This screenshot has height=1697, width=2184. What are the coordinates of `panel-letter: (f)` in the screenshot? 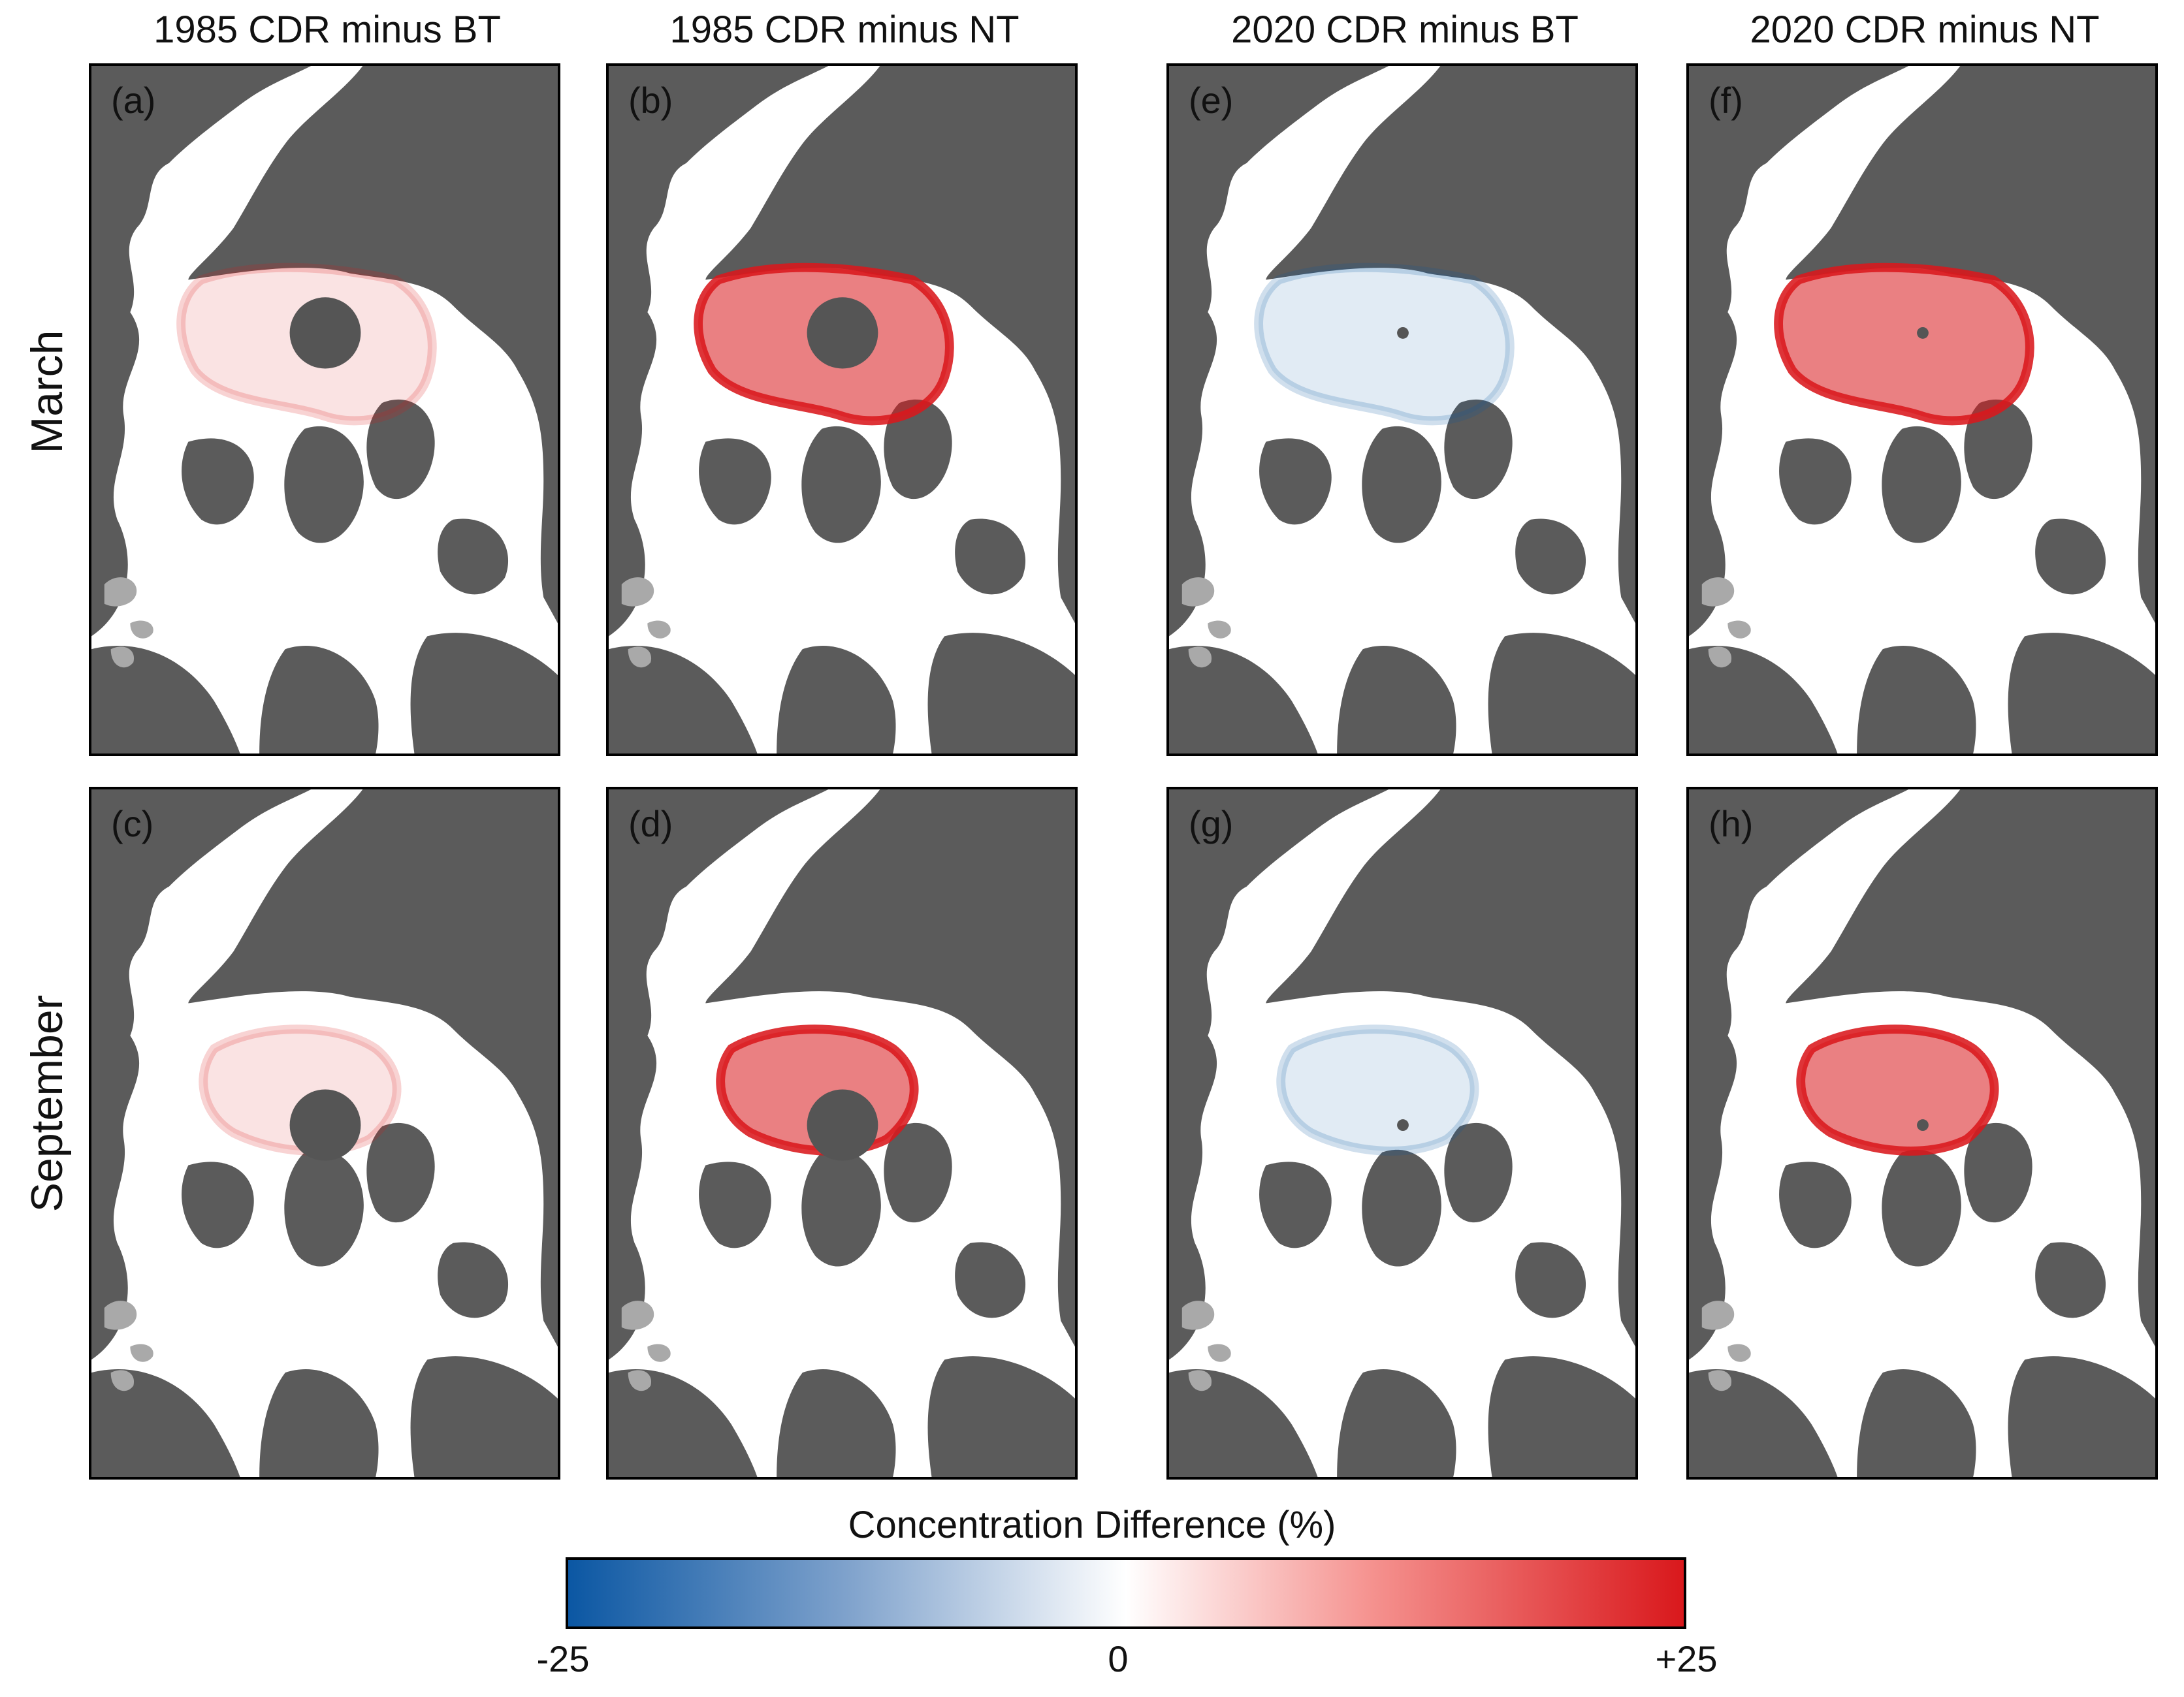 It's located at (1726, 100).